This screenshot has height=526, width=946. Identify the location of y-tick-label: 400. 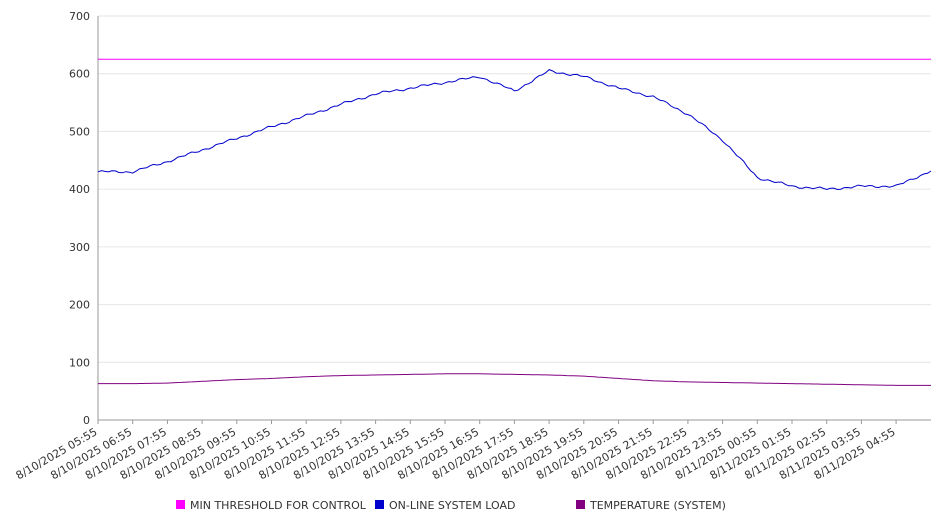
(79, 189).